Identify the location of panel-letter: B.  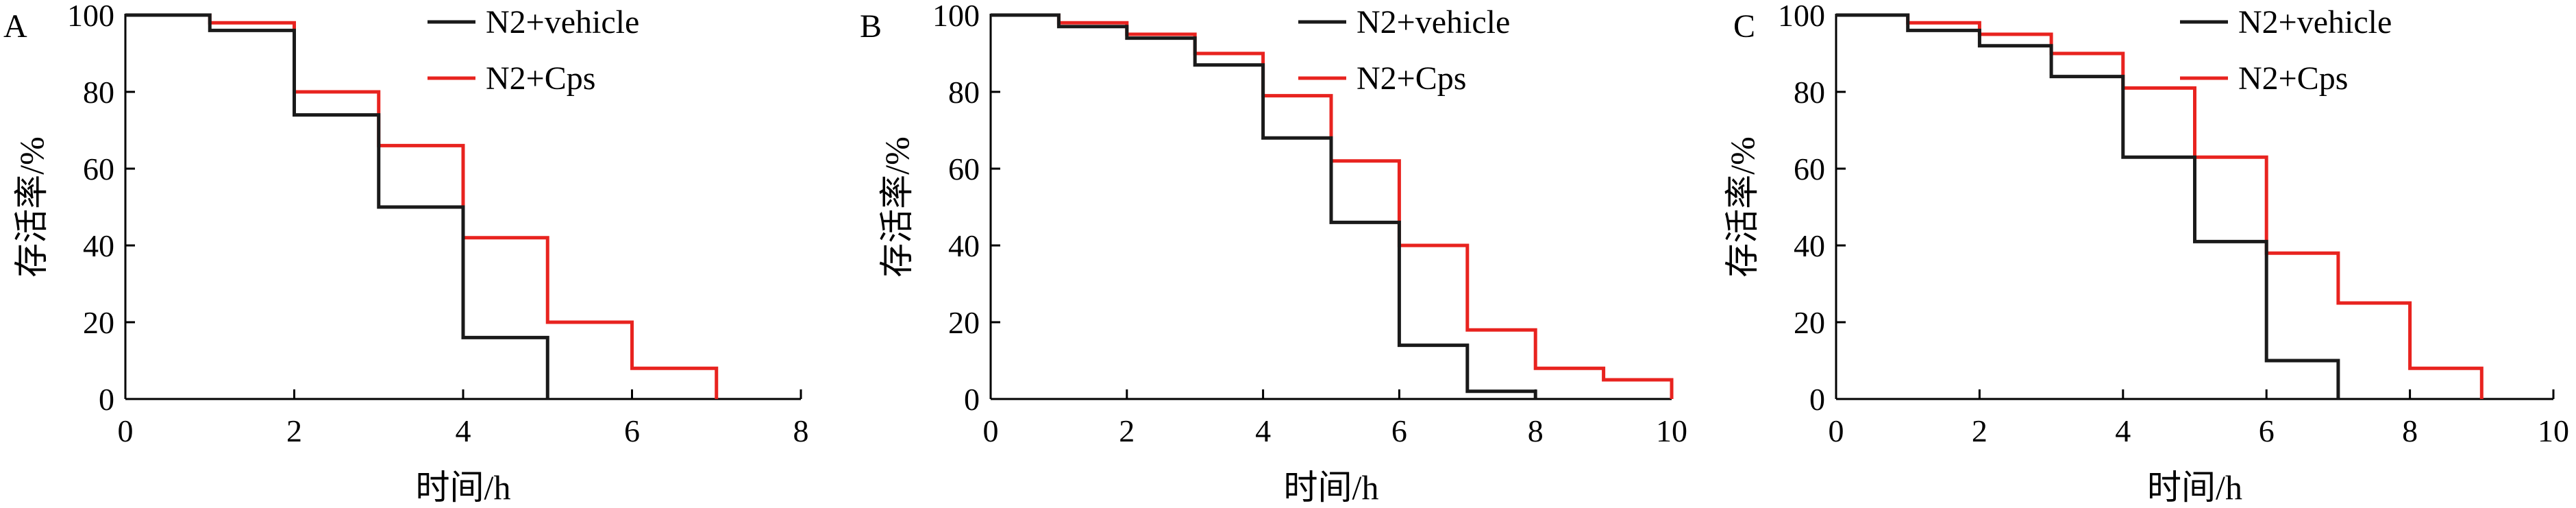
(871, 26).